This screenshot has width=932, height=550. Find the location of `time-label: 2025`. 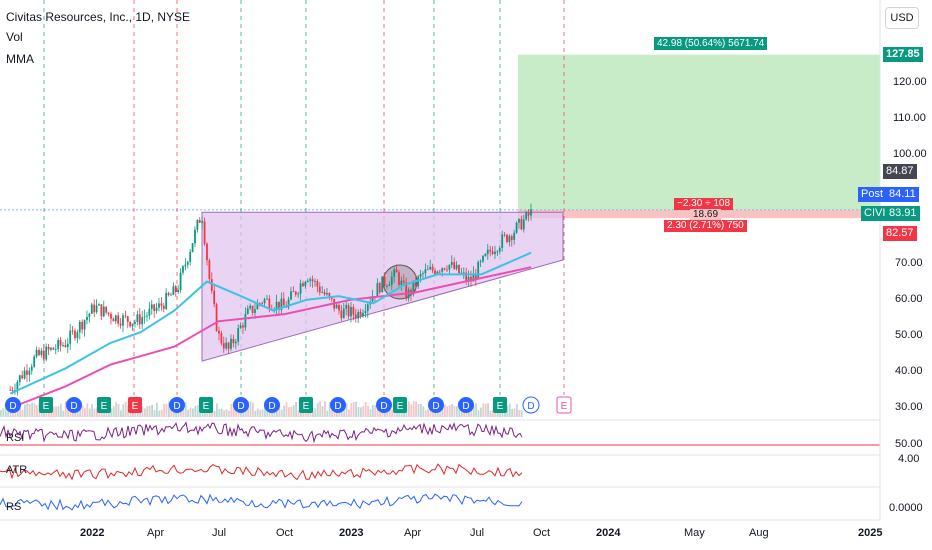

time-label: 2025 is located at coordinates (870, 533).